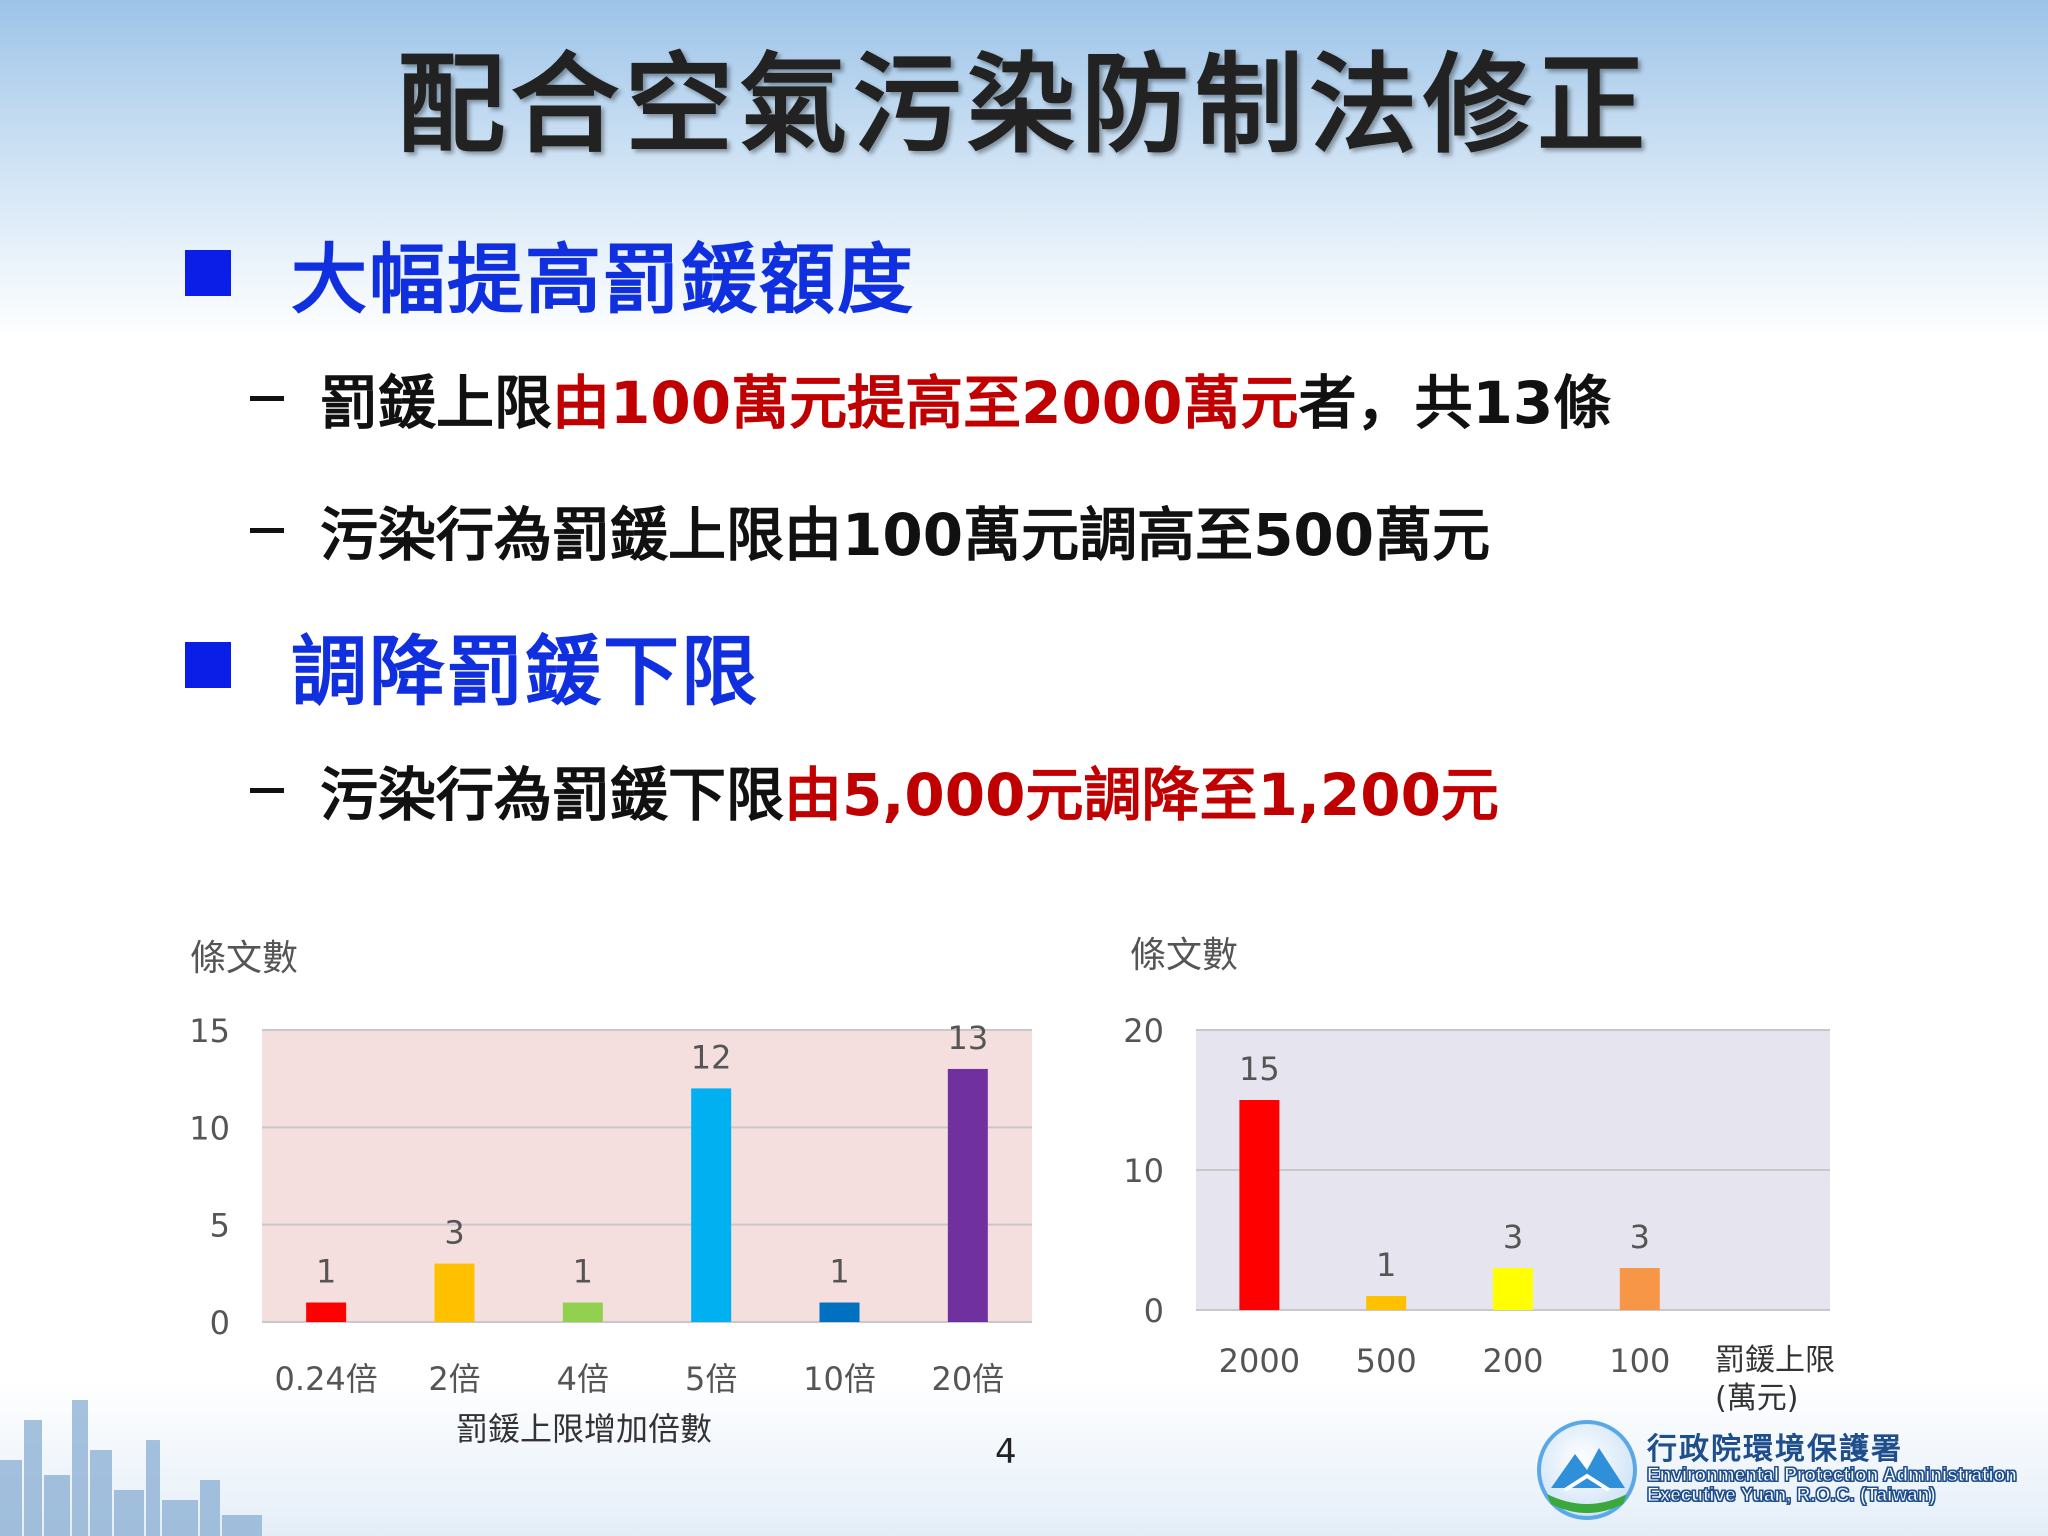  I want to click on sub-bullet-1-b: 由100萬元提高至2000萬元, so click(925, 403).